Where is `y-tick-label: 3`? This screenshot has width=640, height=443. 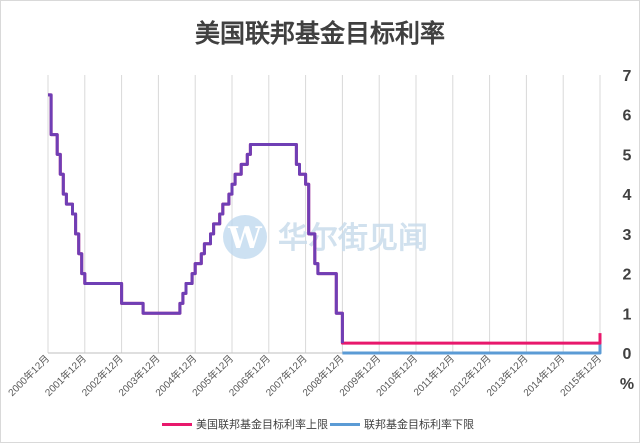
y-tick-label: 3 is located at coordinates (627, 235).